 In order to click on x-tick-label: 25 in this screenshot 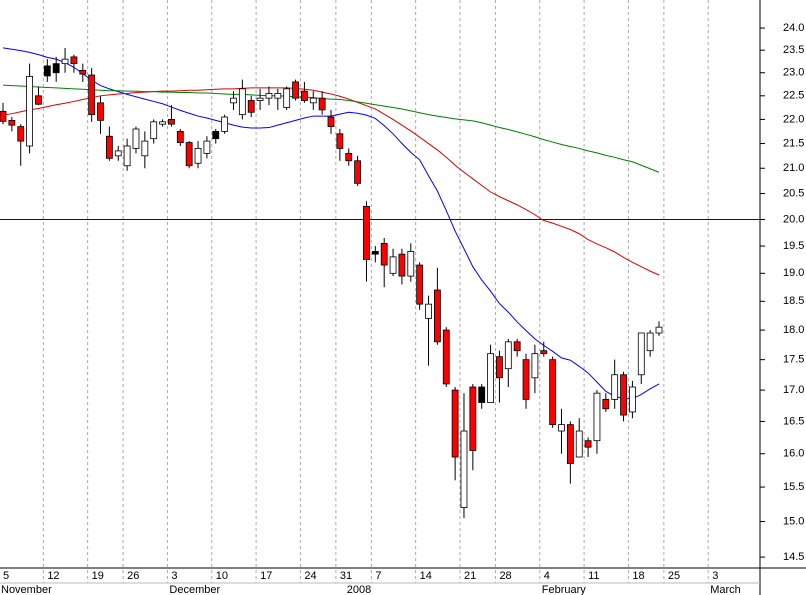, I will do `click(674, 576)`.